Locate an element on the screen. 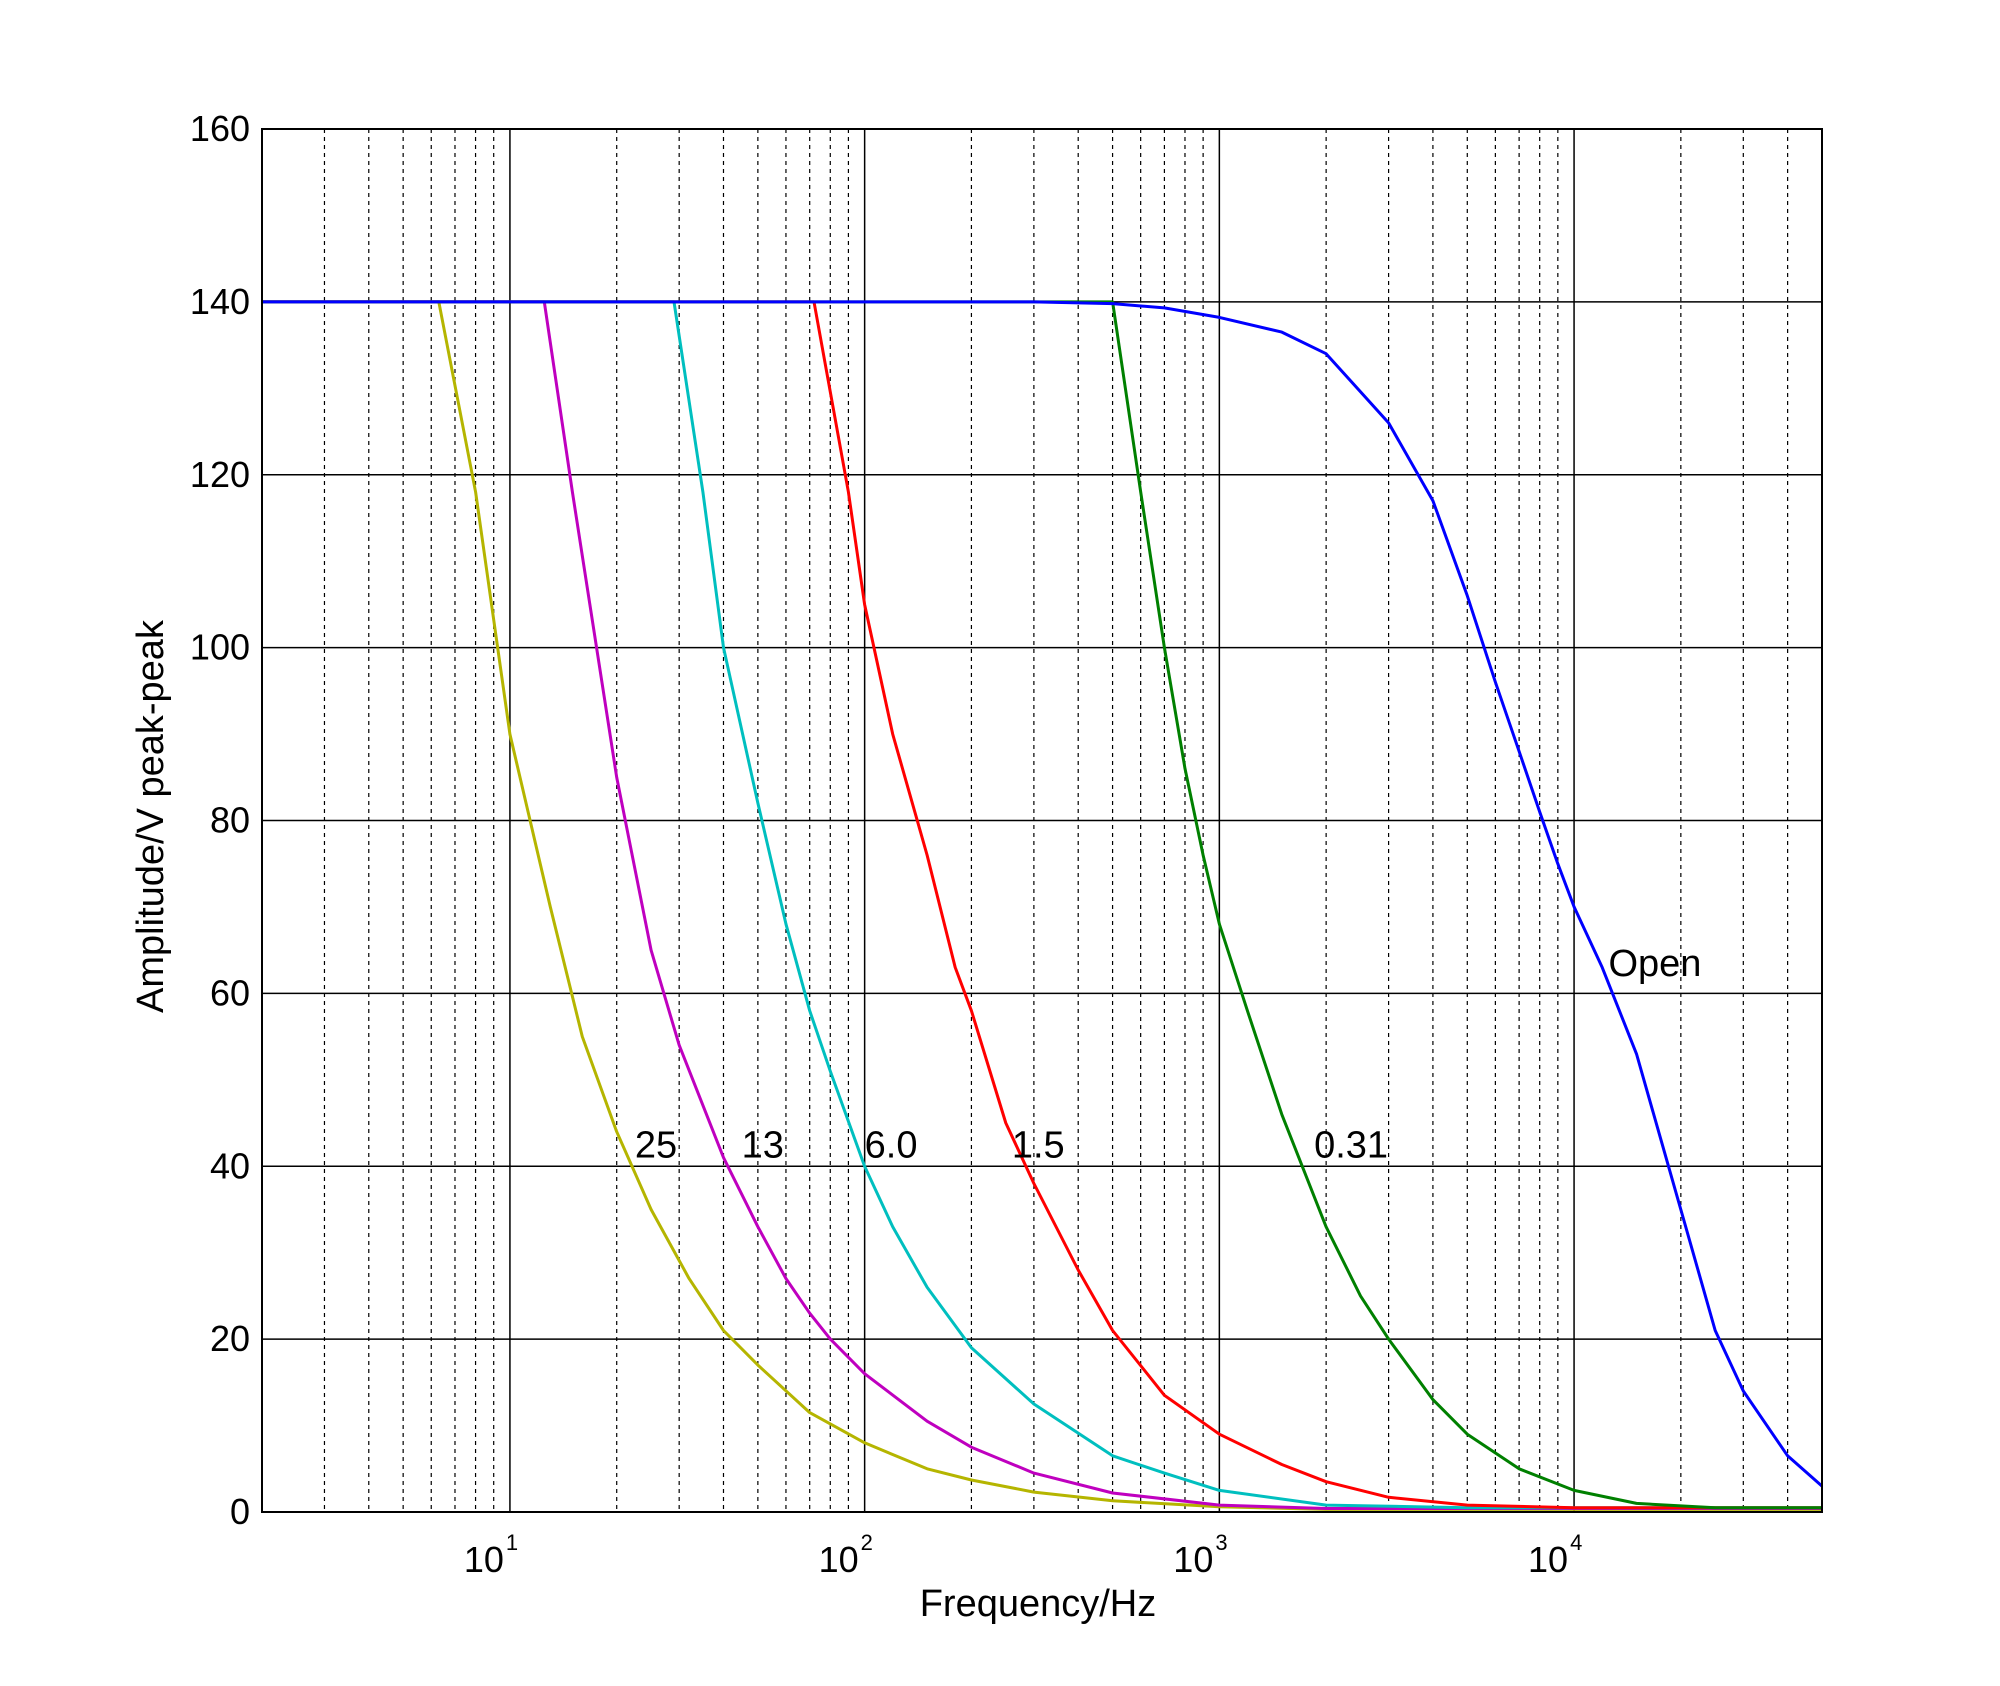  x-tick-exponent: 2 is located at coordinates (867, 1542).